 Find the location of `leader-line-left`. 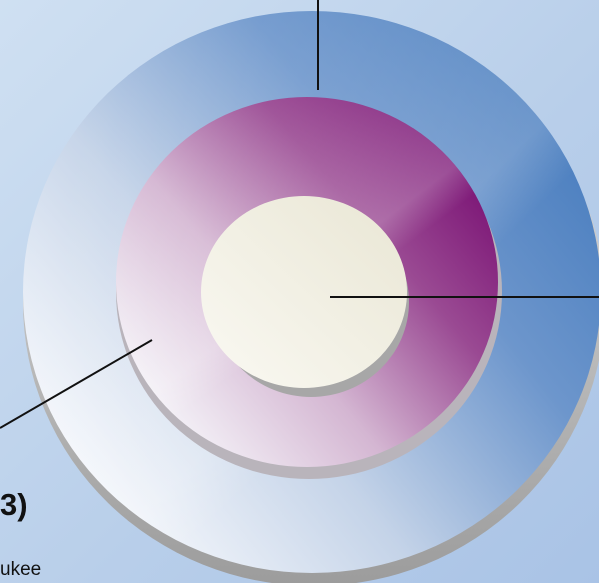

leader-line-left is located at coordinates (76, 384).